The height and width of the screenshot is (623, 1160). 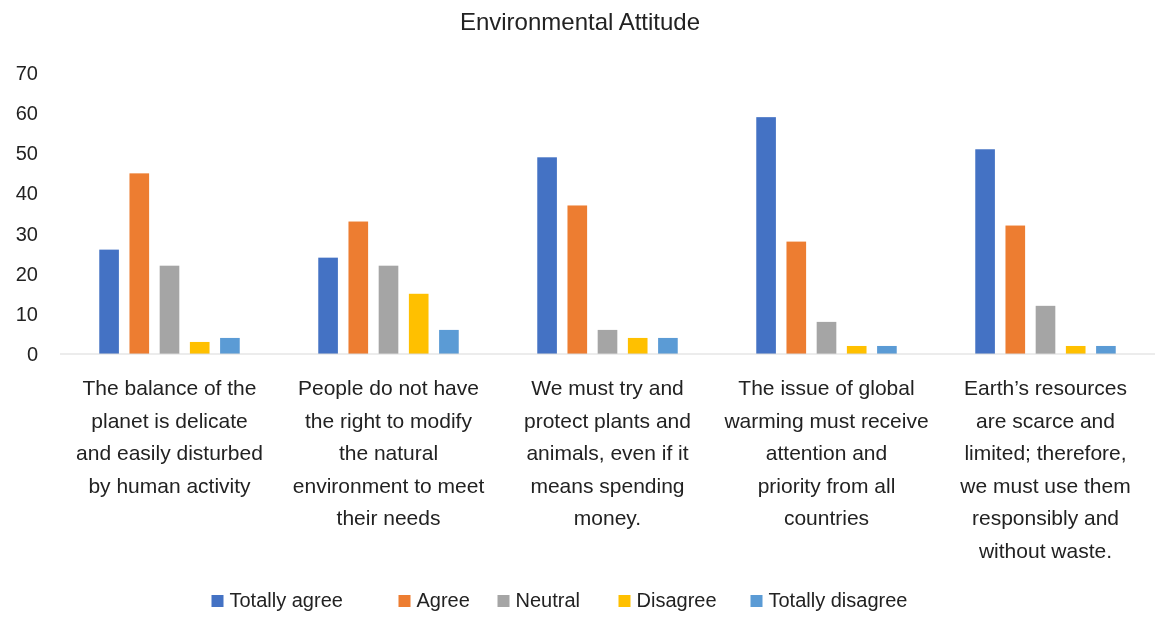 I want to click on legend-label: Neutral, so click(x=547, y=600).